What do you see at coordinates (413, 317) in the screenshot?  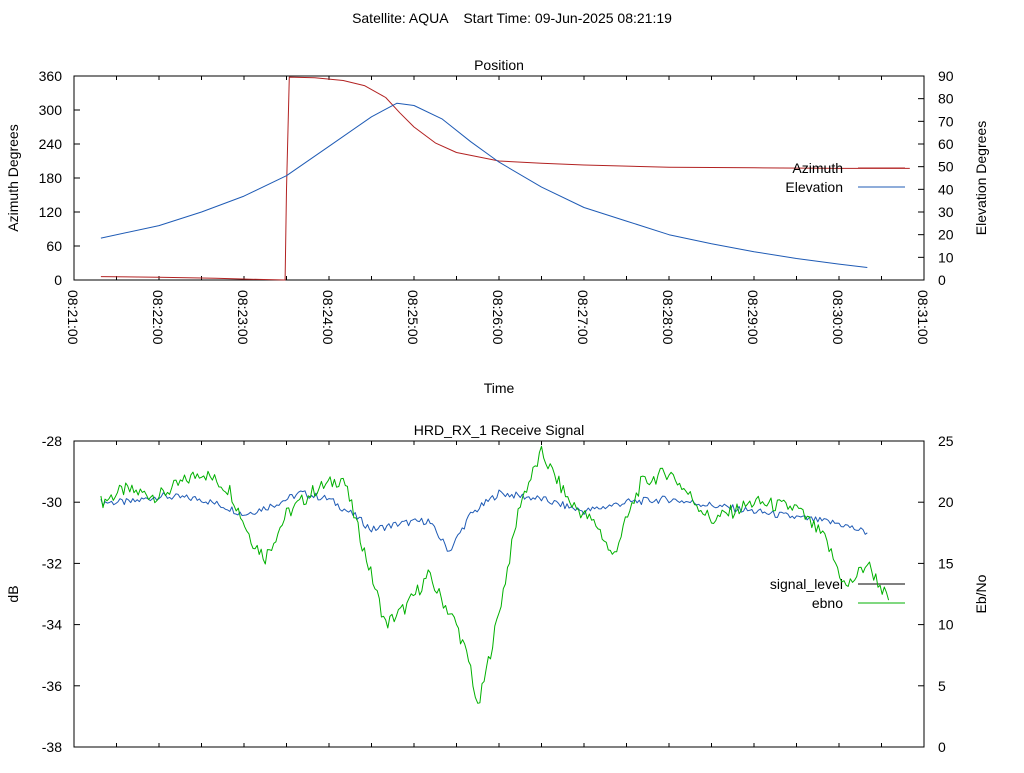 I see `x-tick-label: 08:25:00` at bounding box center [413, 317].